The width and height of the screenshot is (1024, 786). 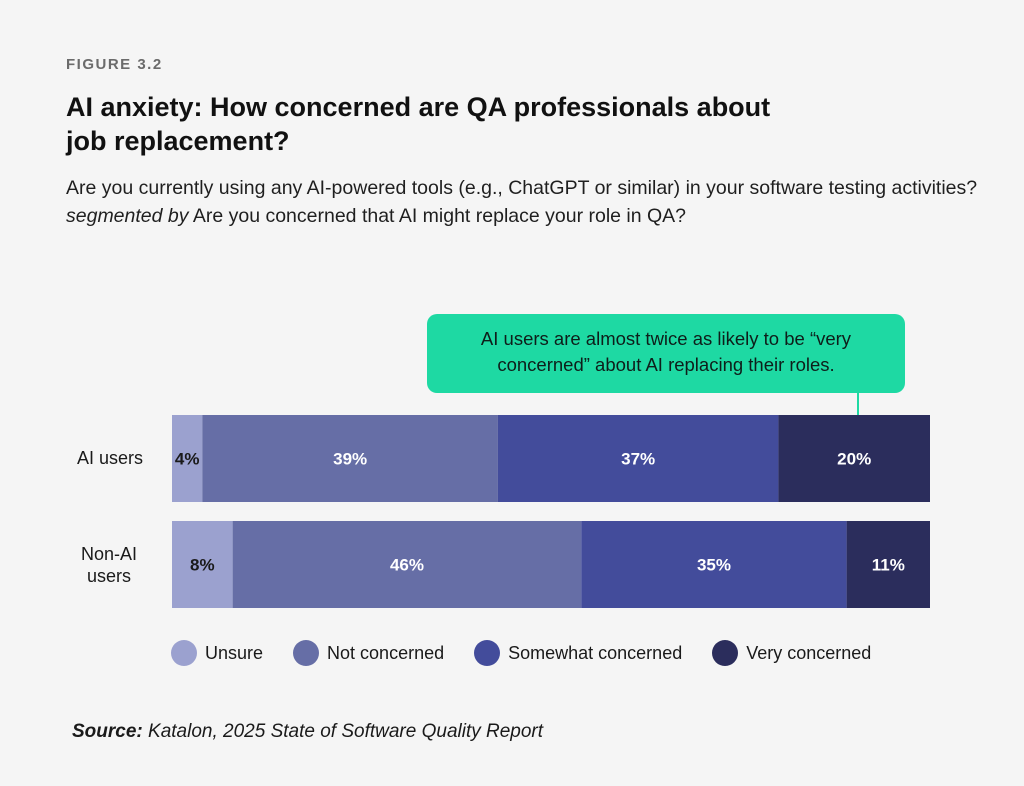 What do you see at coordinates (127, 216) in the screenshot?
I see `subtitle-segmented-by: segmented by` at bounding box center [127, 216].